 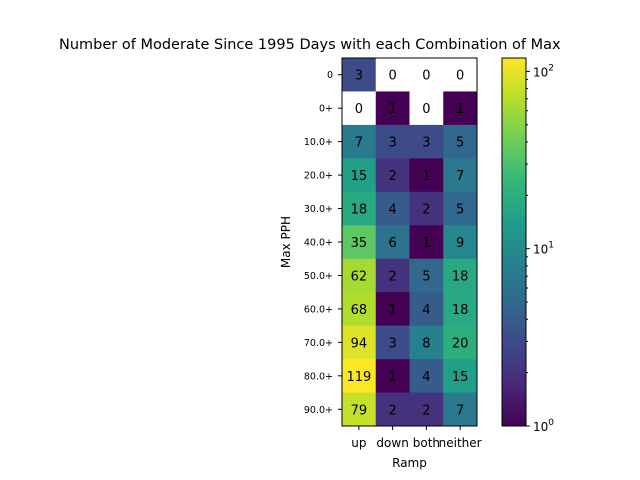 What do you see at coordinates (392, 443) in the screenshot?
I see `x-tick-label: down` at bounding box center [392, 443].